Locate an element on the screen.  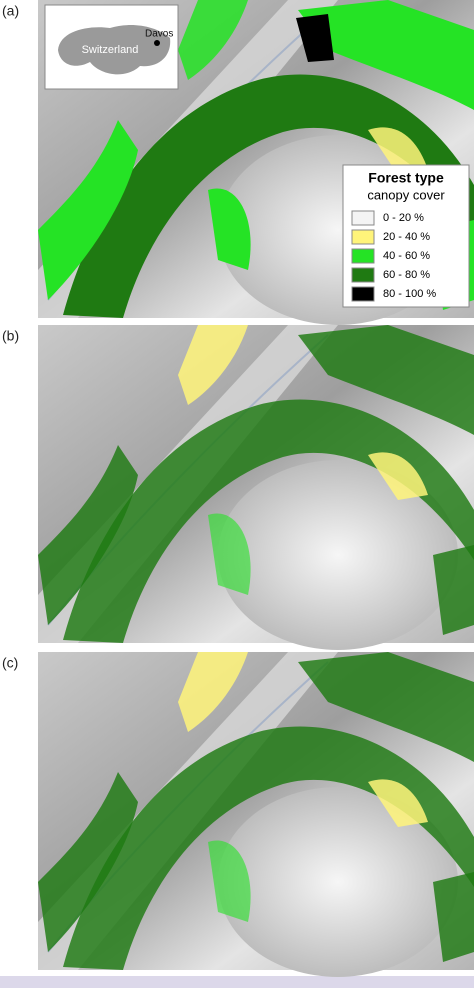
legend-label: 80 - 100 % is located at coordinates (409, 294).